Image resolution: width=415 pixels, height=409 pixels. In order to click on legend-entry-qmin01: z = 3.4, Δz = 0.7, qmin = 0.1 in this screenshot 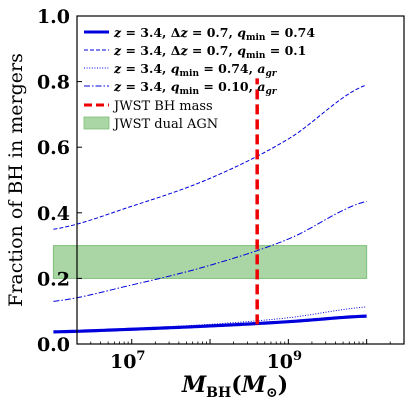, I will do `click(195, 52)`.